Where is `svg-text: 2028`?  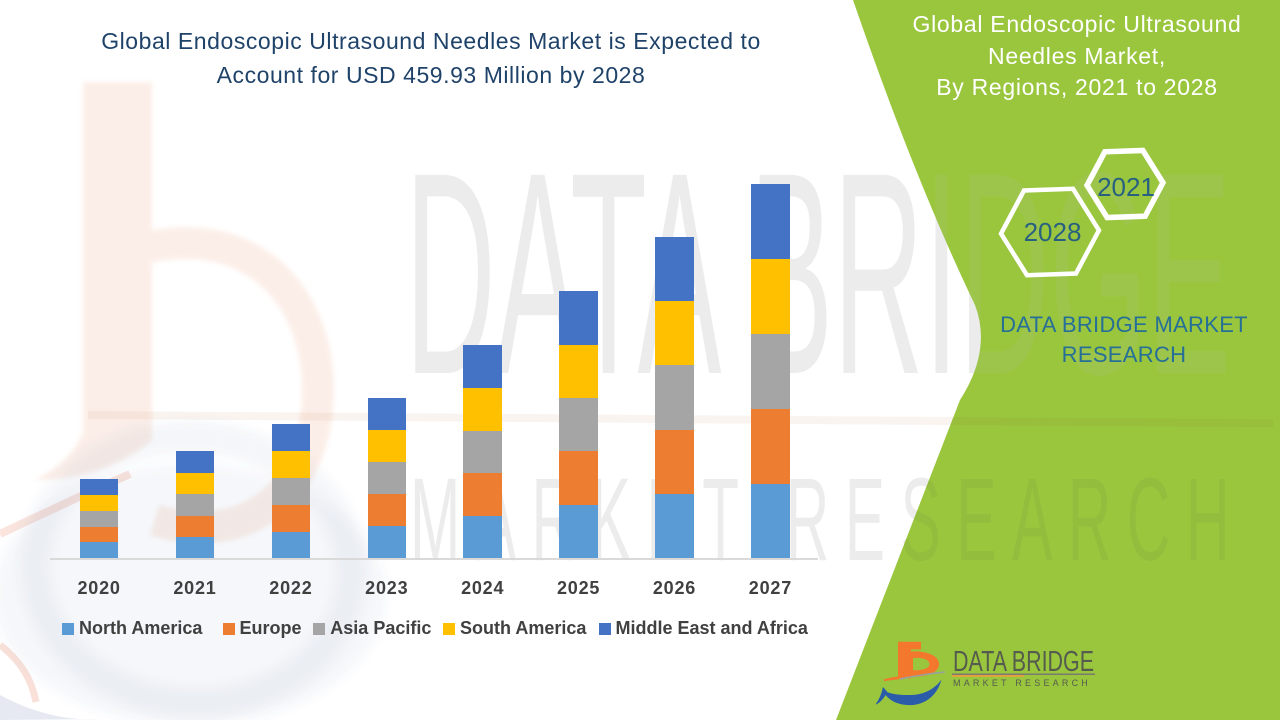
svg-text: 2028 is located at coordinates (1053, 232).